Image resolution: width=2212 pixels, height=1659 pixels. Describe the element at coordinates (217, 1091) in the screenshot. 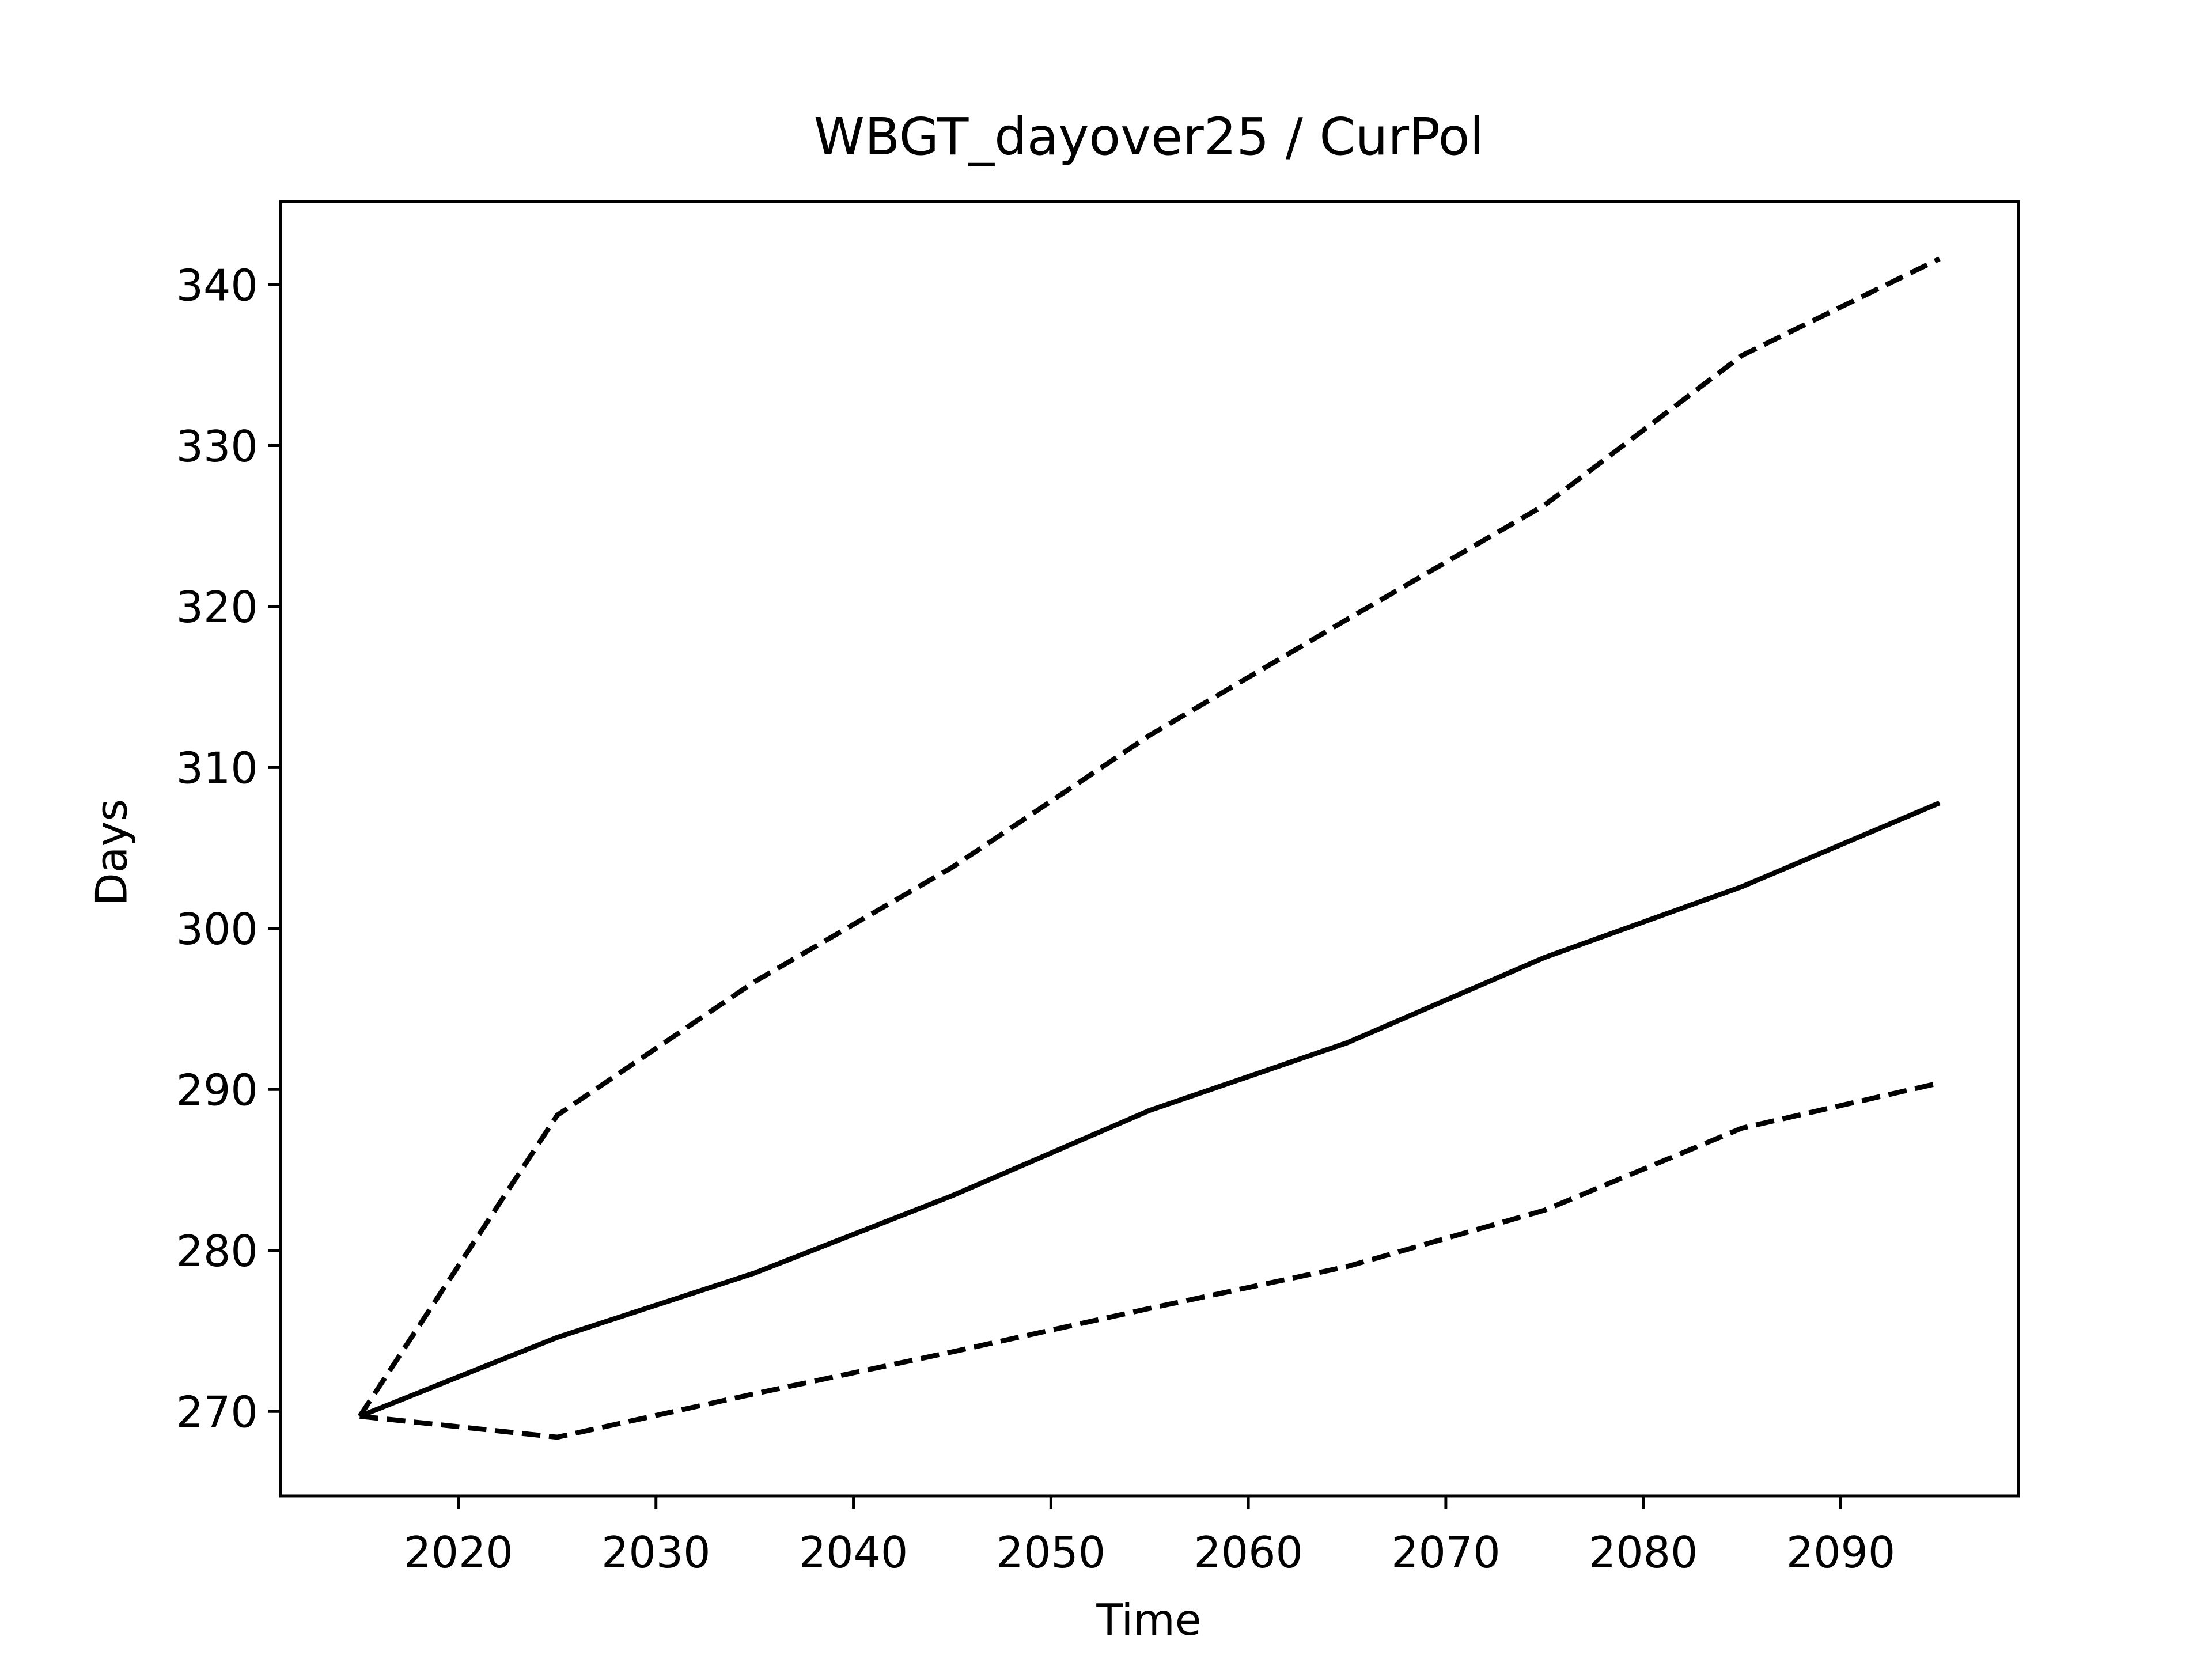

I see `y-tick-label: 290` at that location.